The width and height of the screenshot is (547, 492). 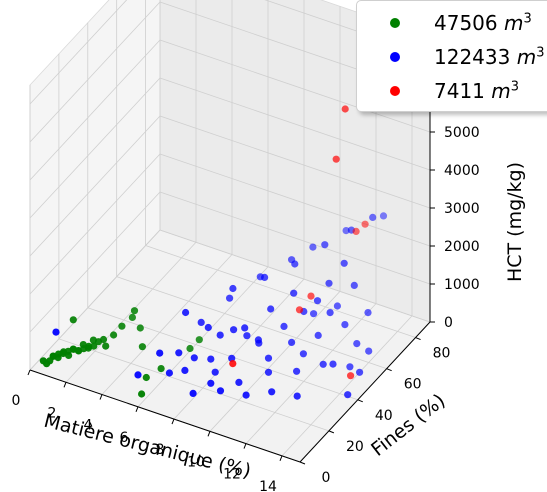 I want to click on y-tick-labels: 0 20 40 60 80, so click(x=386, y=416).